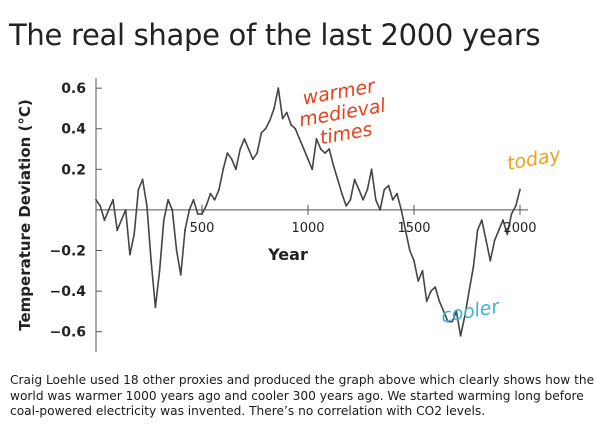  What do you see at coordinates (25, 215) in the screenshot?
I see `y-axis-label: Temperature Deviation (°C)` at bounding box center [25, 215].